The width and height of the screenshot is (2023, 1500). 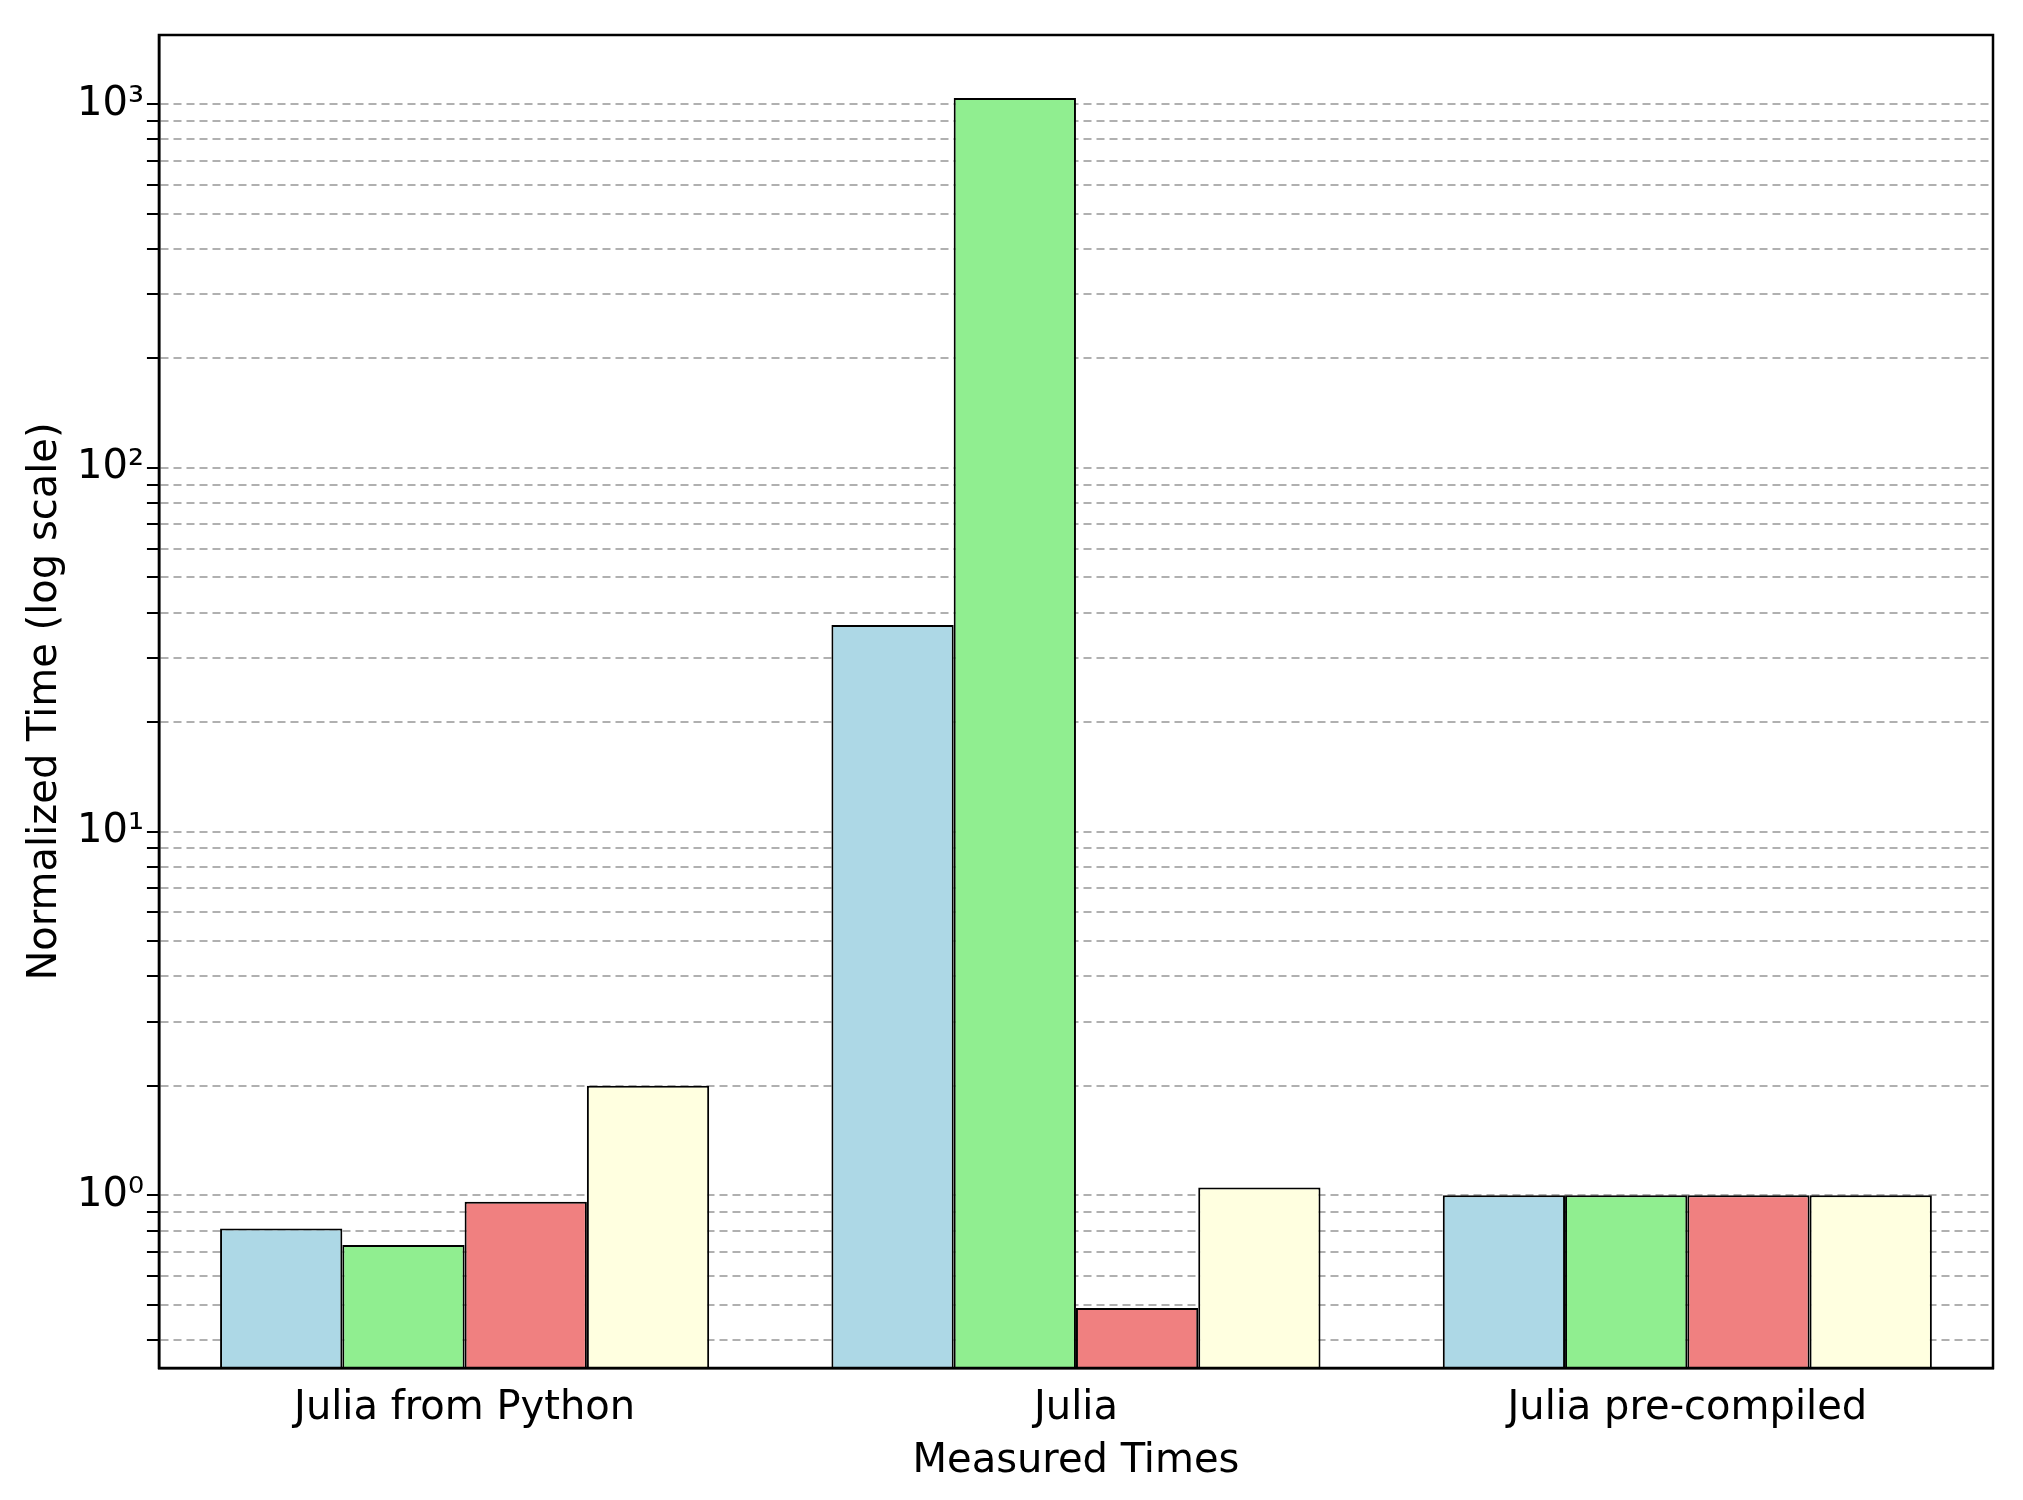 I want to click on x-tick-label: Julia from Python, so click(x=463, y=1405).